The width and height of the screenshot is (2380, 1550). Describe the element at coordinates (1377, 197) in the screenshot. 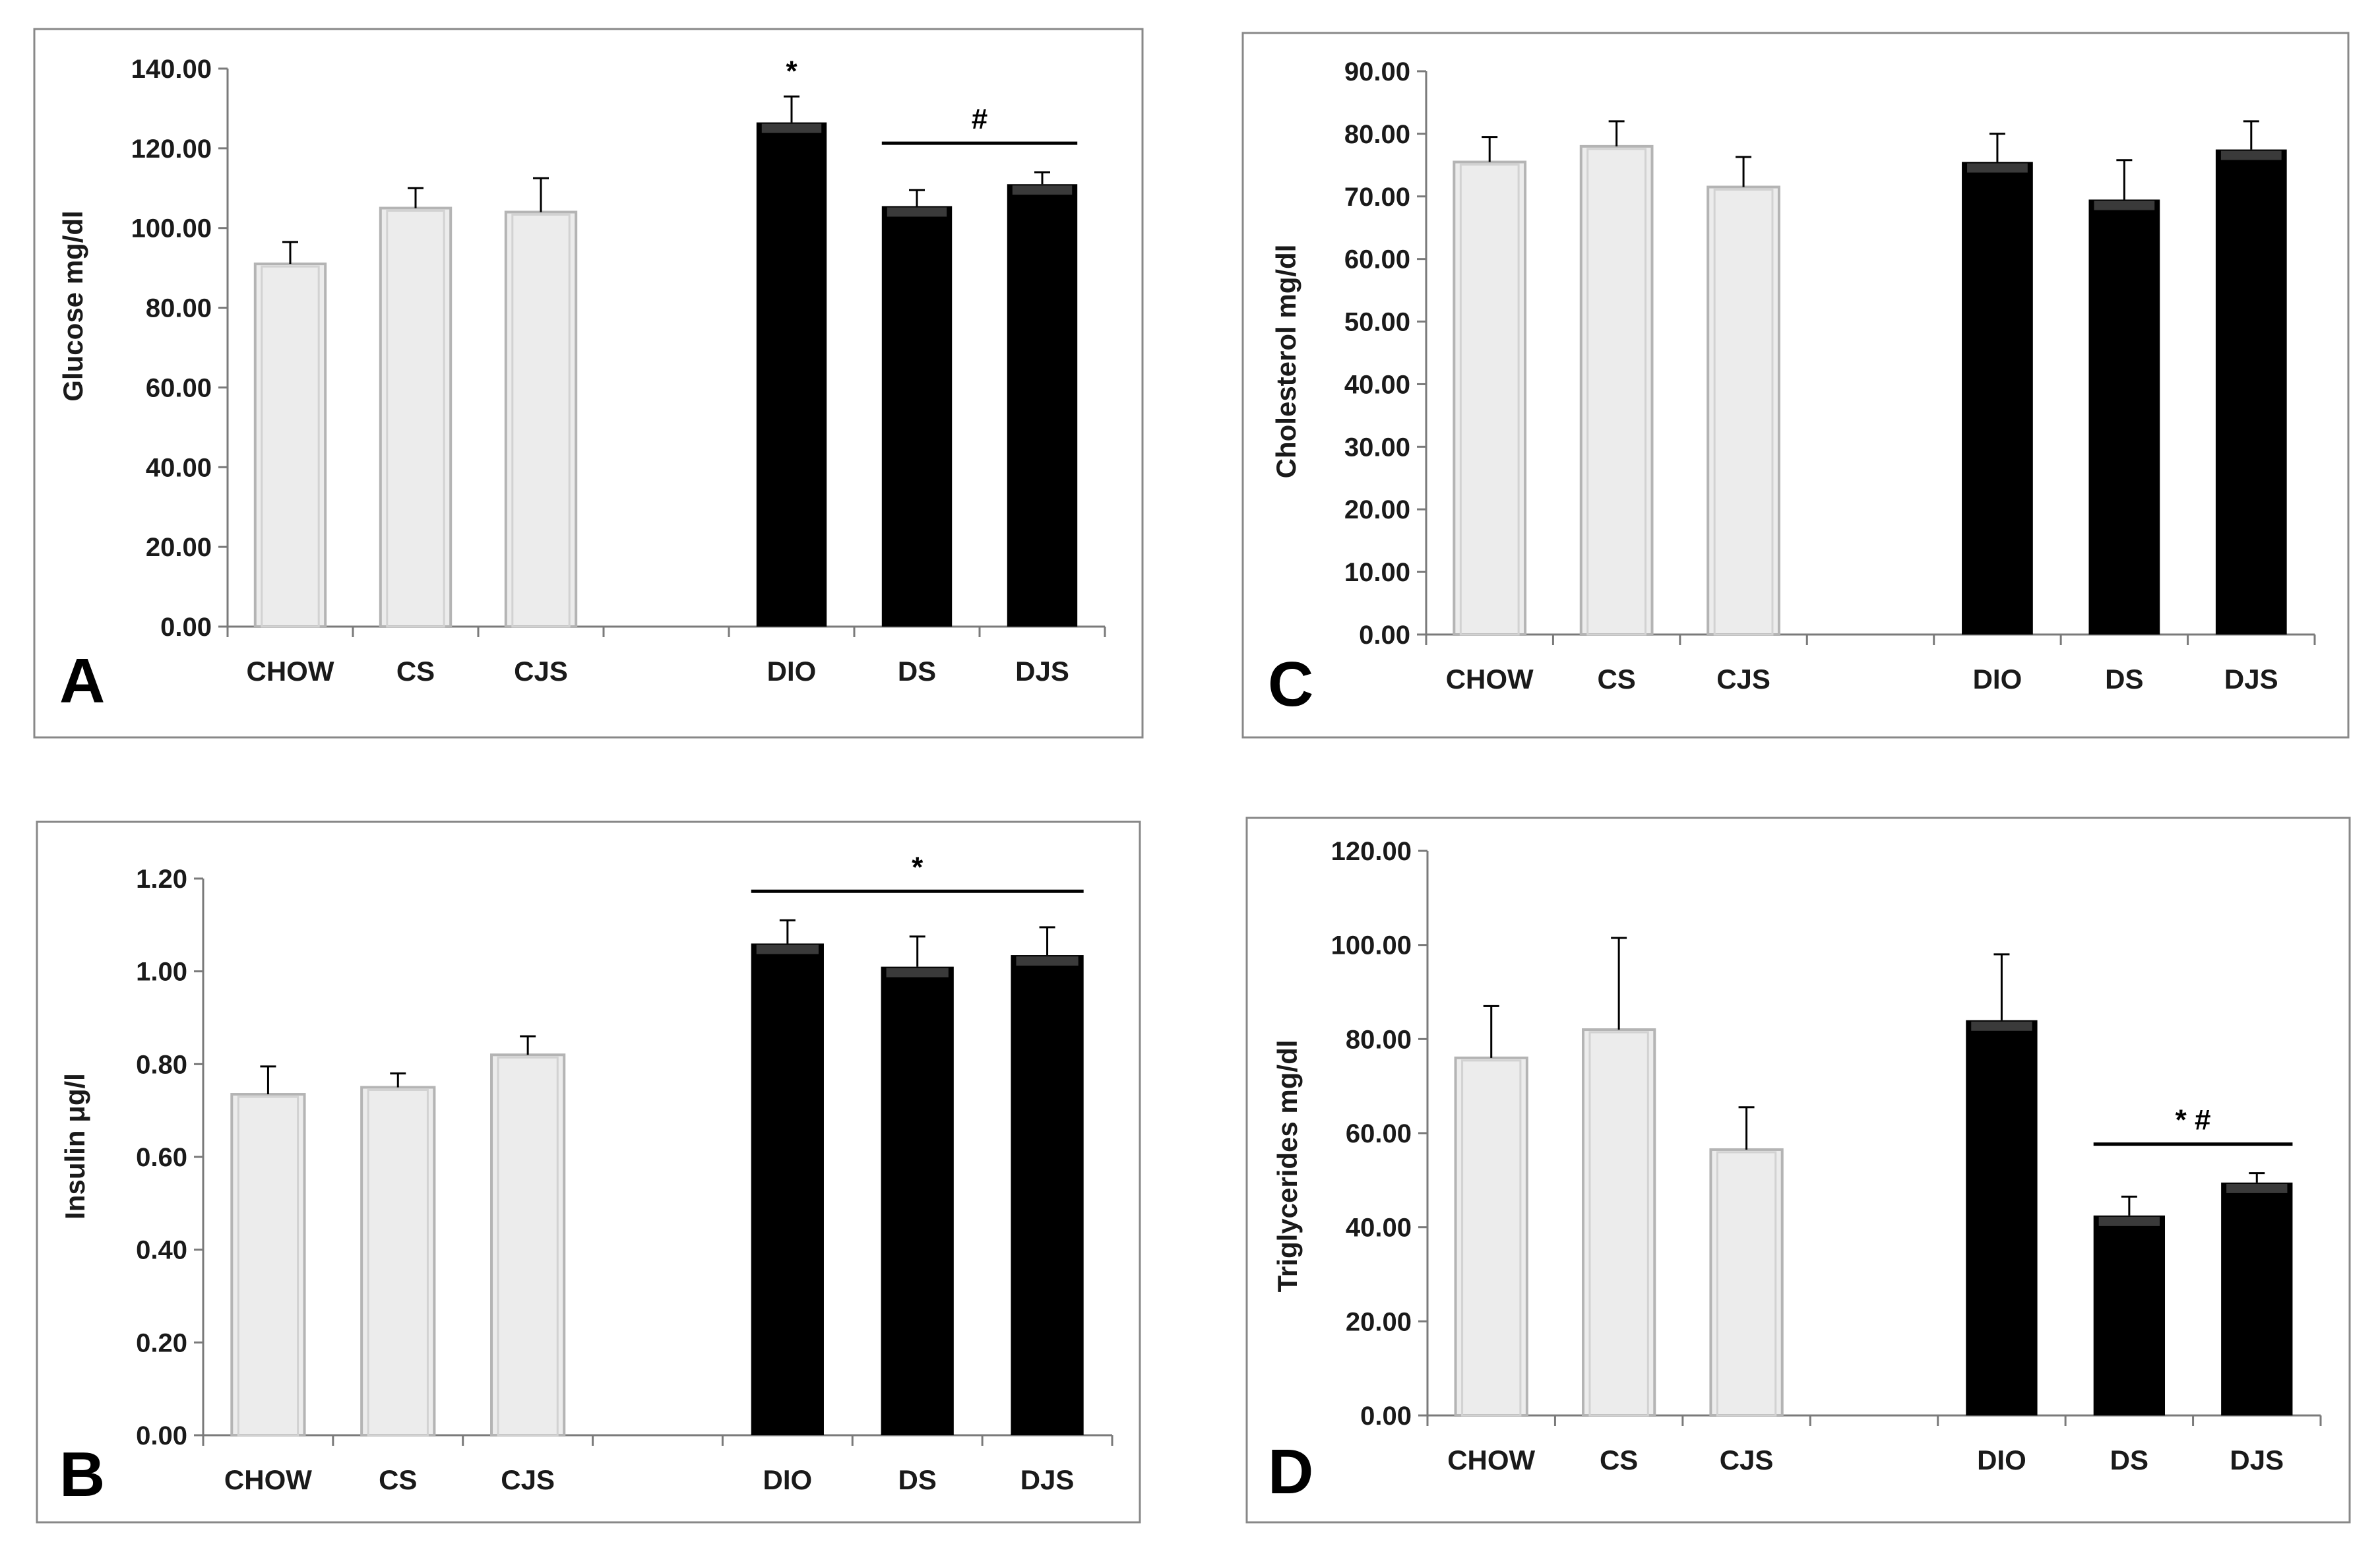

I see `y-tick-label: 70.00` at that location.